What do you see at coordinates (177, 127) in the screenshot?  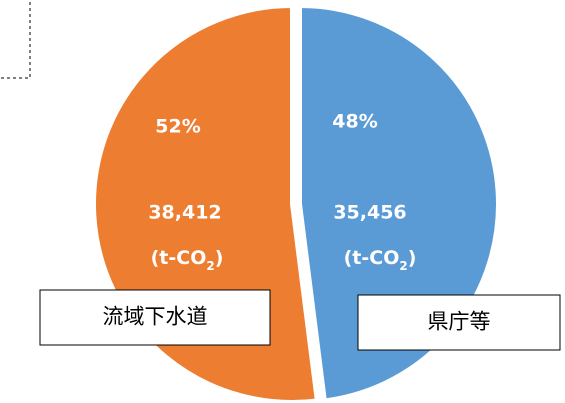 I see `percent-label: 52%` at bounding box center [177, 127].